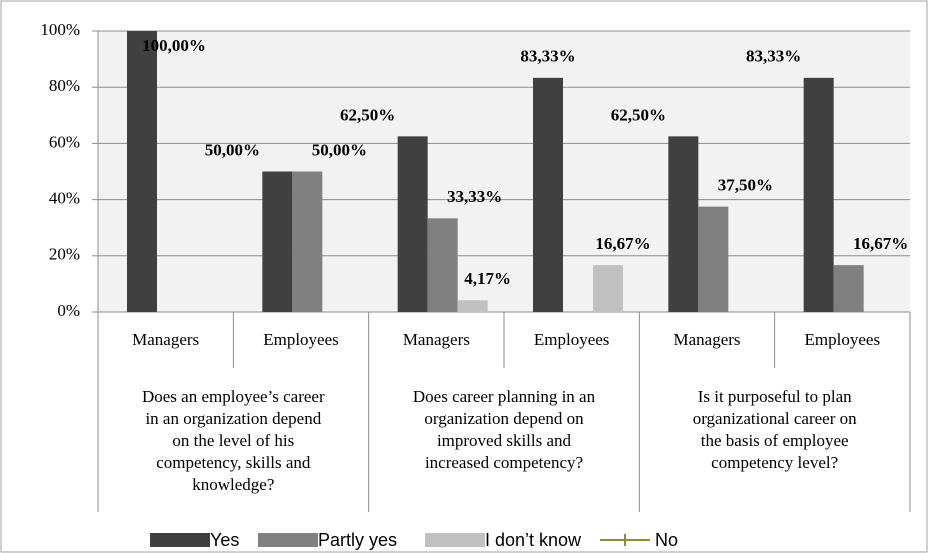 The height and width of the screenshot is (553, 928). What do you see at coordinates (64, 198) in the screenshot?
I see `y-tick-label: 40%` at bounding box center [64, 198].